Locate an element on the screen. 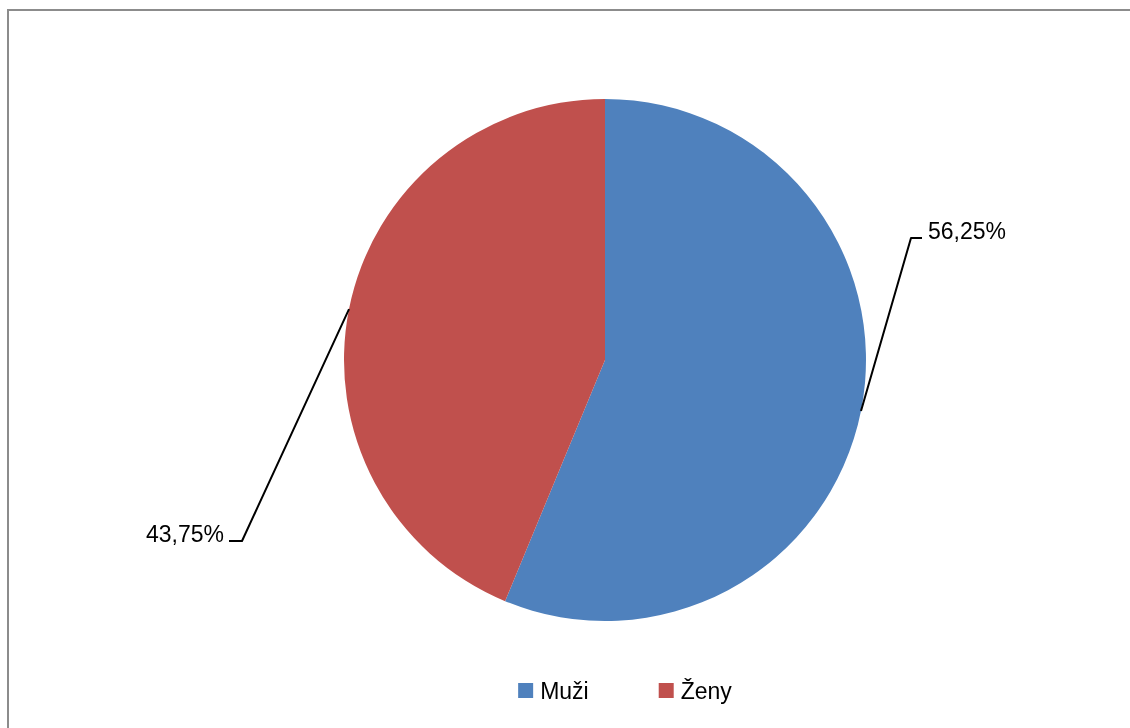 The width and height of the screenshot is (1130, 728). data-label: 56,25% is located at coordinates (967, 231).